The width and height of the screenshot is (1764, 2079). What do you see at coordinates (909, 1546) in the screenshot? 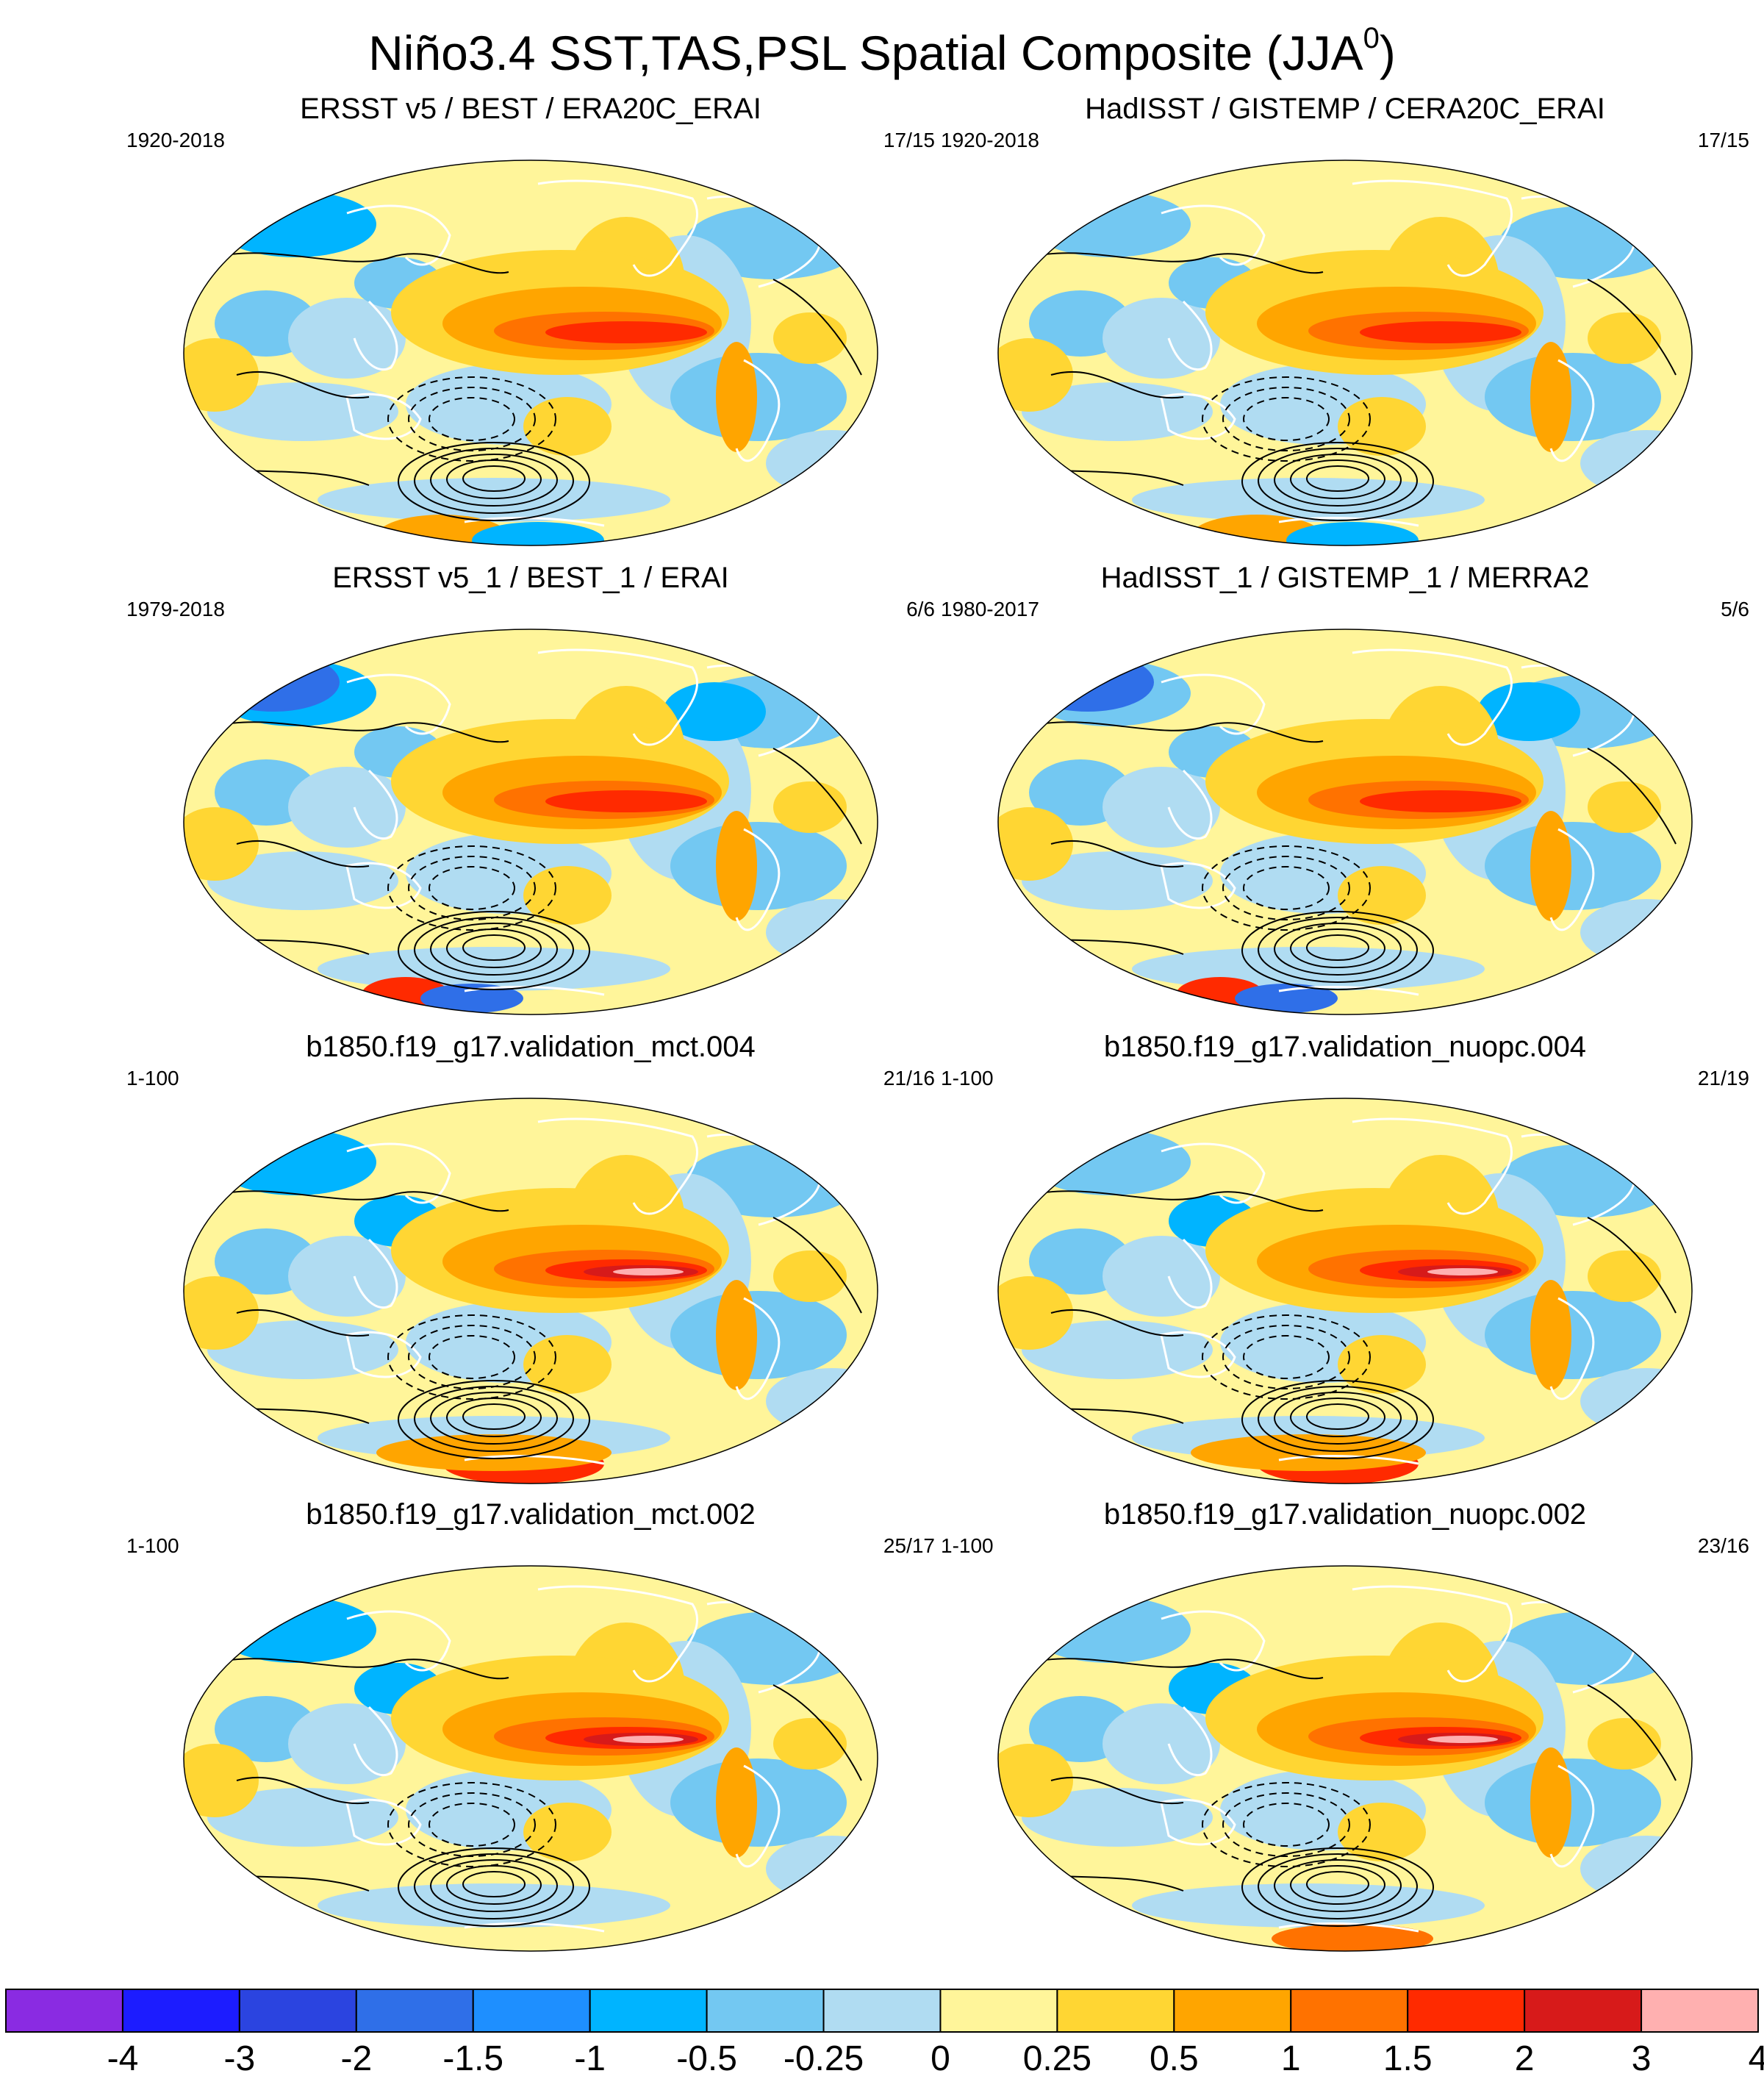
I see `counts-label: 25/17` at bounding box center [909, 1546].